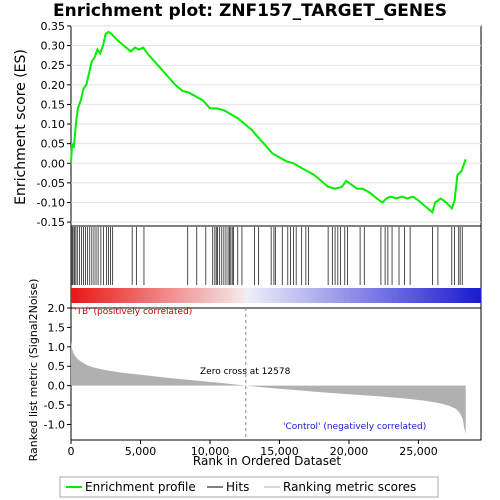  I want to click on x-tick-label: 10,000, so click(210, 451).